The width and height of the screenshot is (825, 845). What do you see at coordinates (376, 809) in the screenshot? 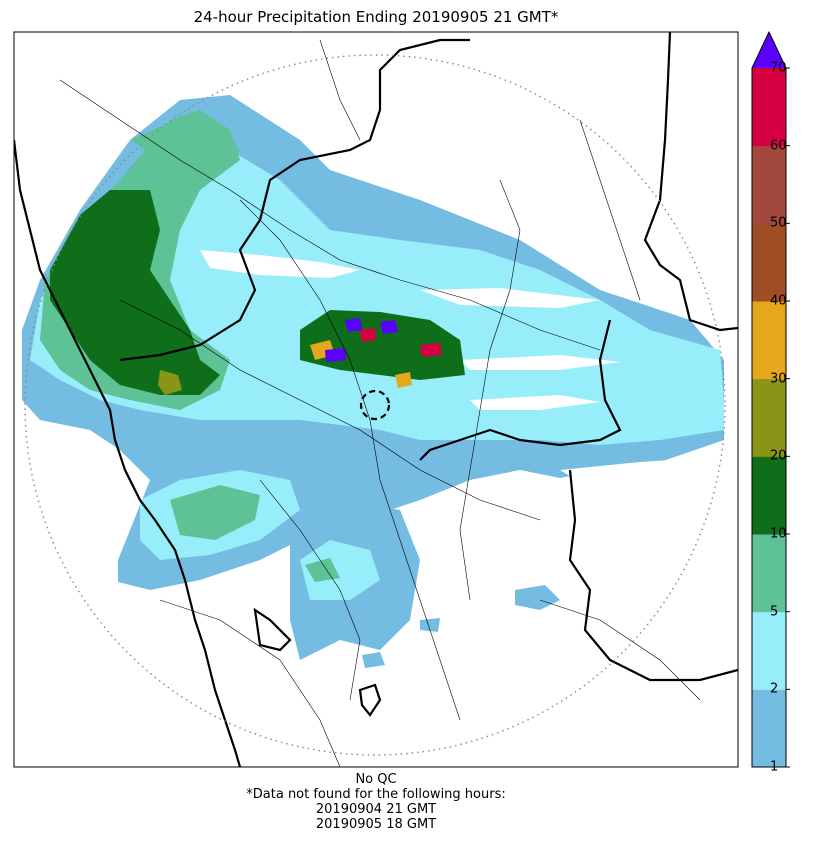
I see `missing-hour-1: 20190904 21 GMT` at bounding box center [376, 809].